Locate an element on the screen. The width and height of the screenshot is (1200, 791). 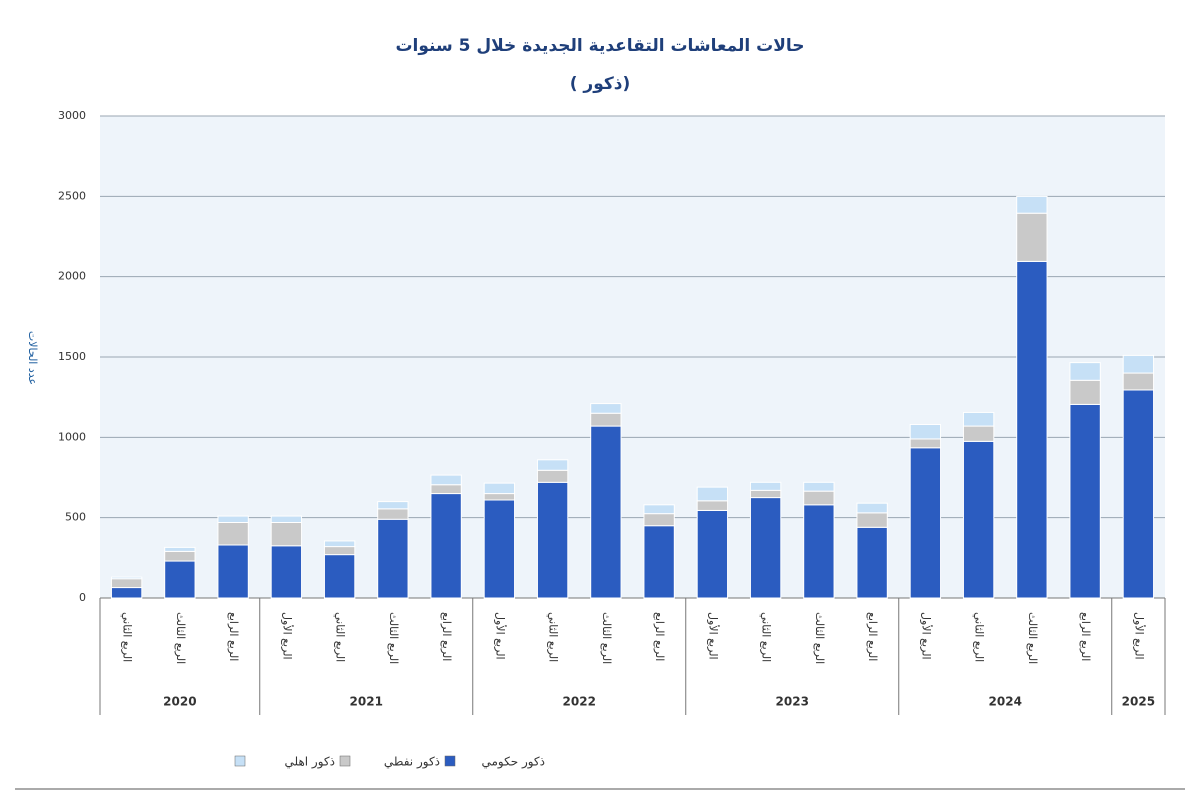
legend-label: ذكور حكومي is located at coordinates (513, 762).